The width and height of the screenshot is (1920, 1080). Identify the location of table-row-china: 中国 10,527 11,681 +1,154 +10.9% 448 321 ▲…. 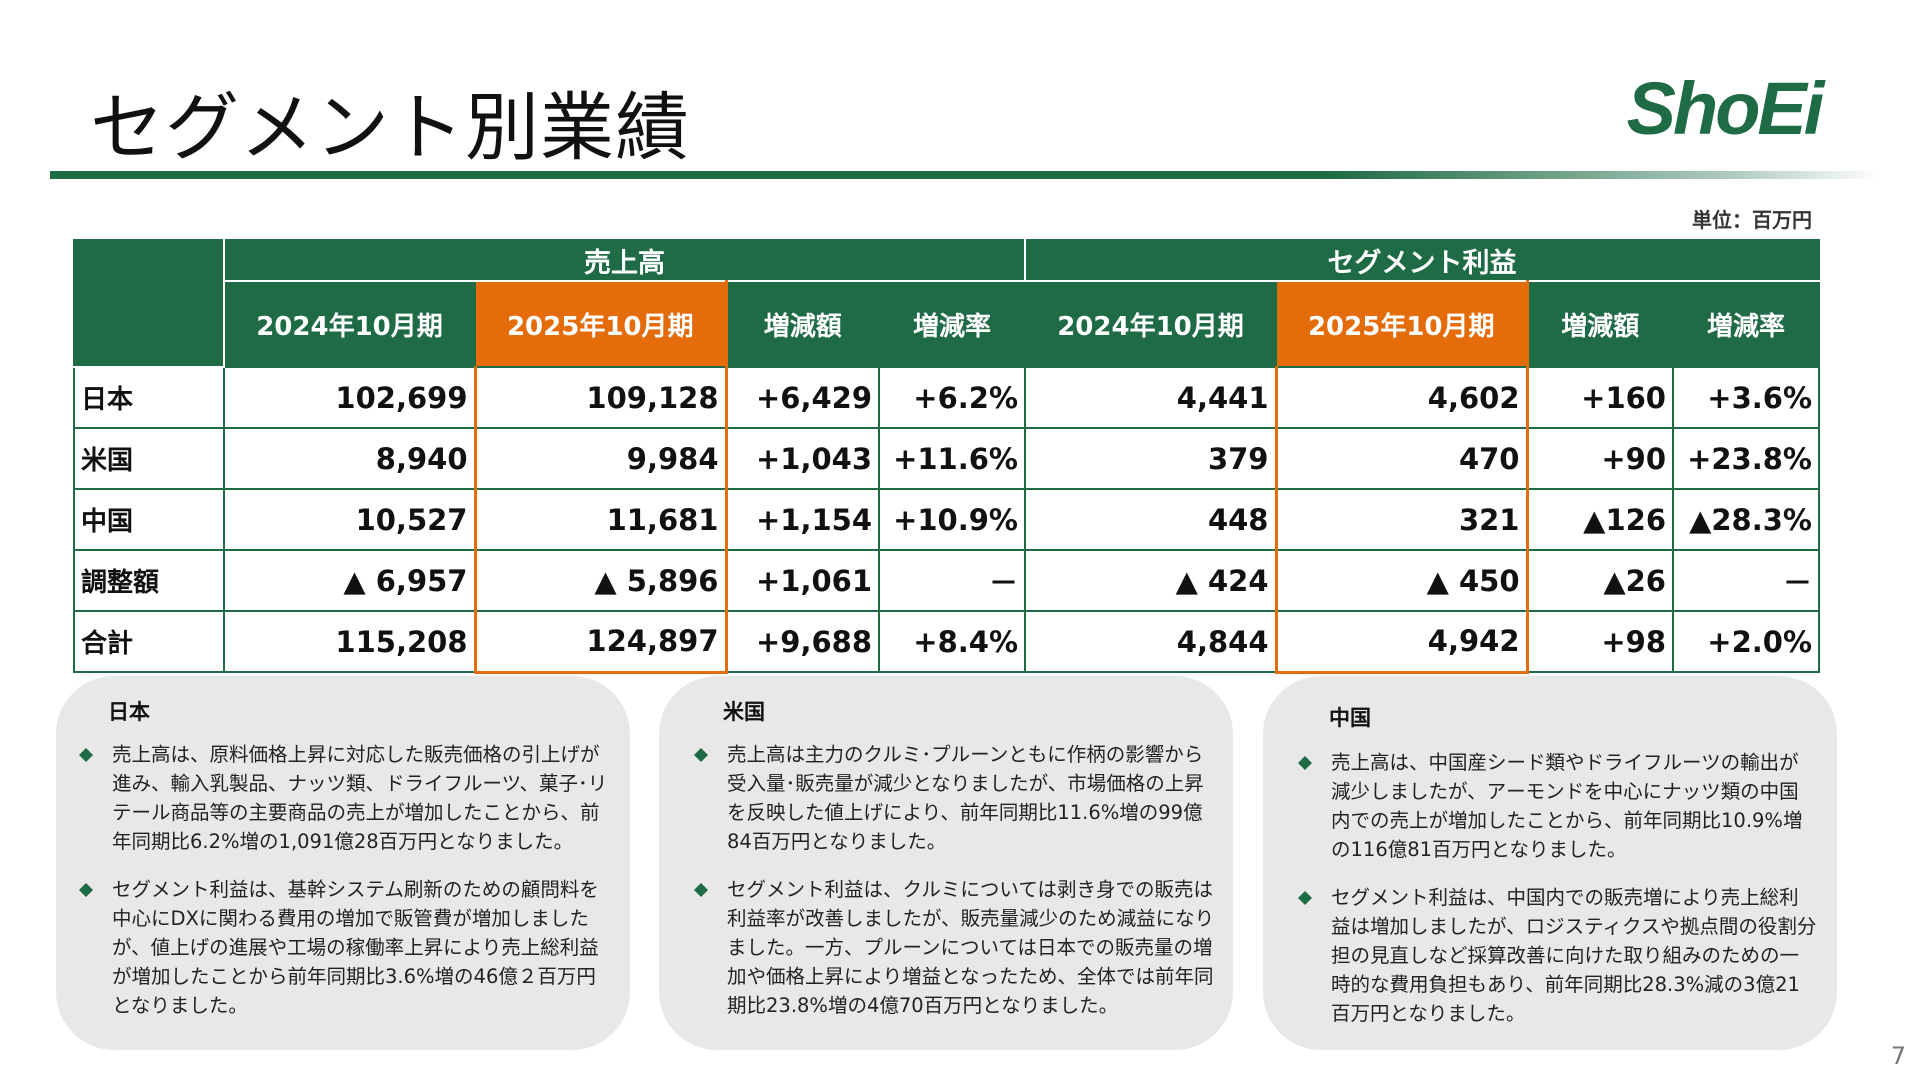
(946, 519).